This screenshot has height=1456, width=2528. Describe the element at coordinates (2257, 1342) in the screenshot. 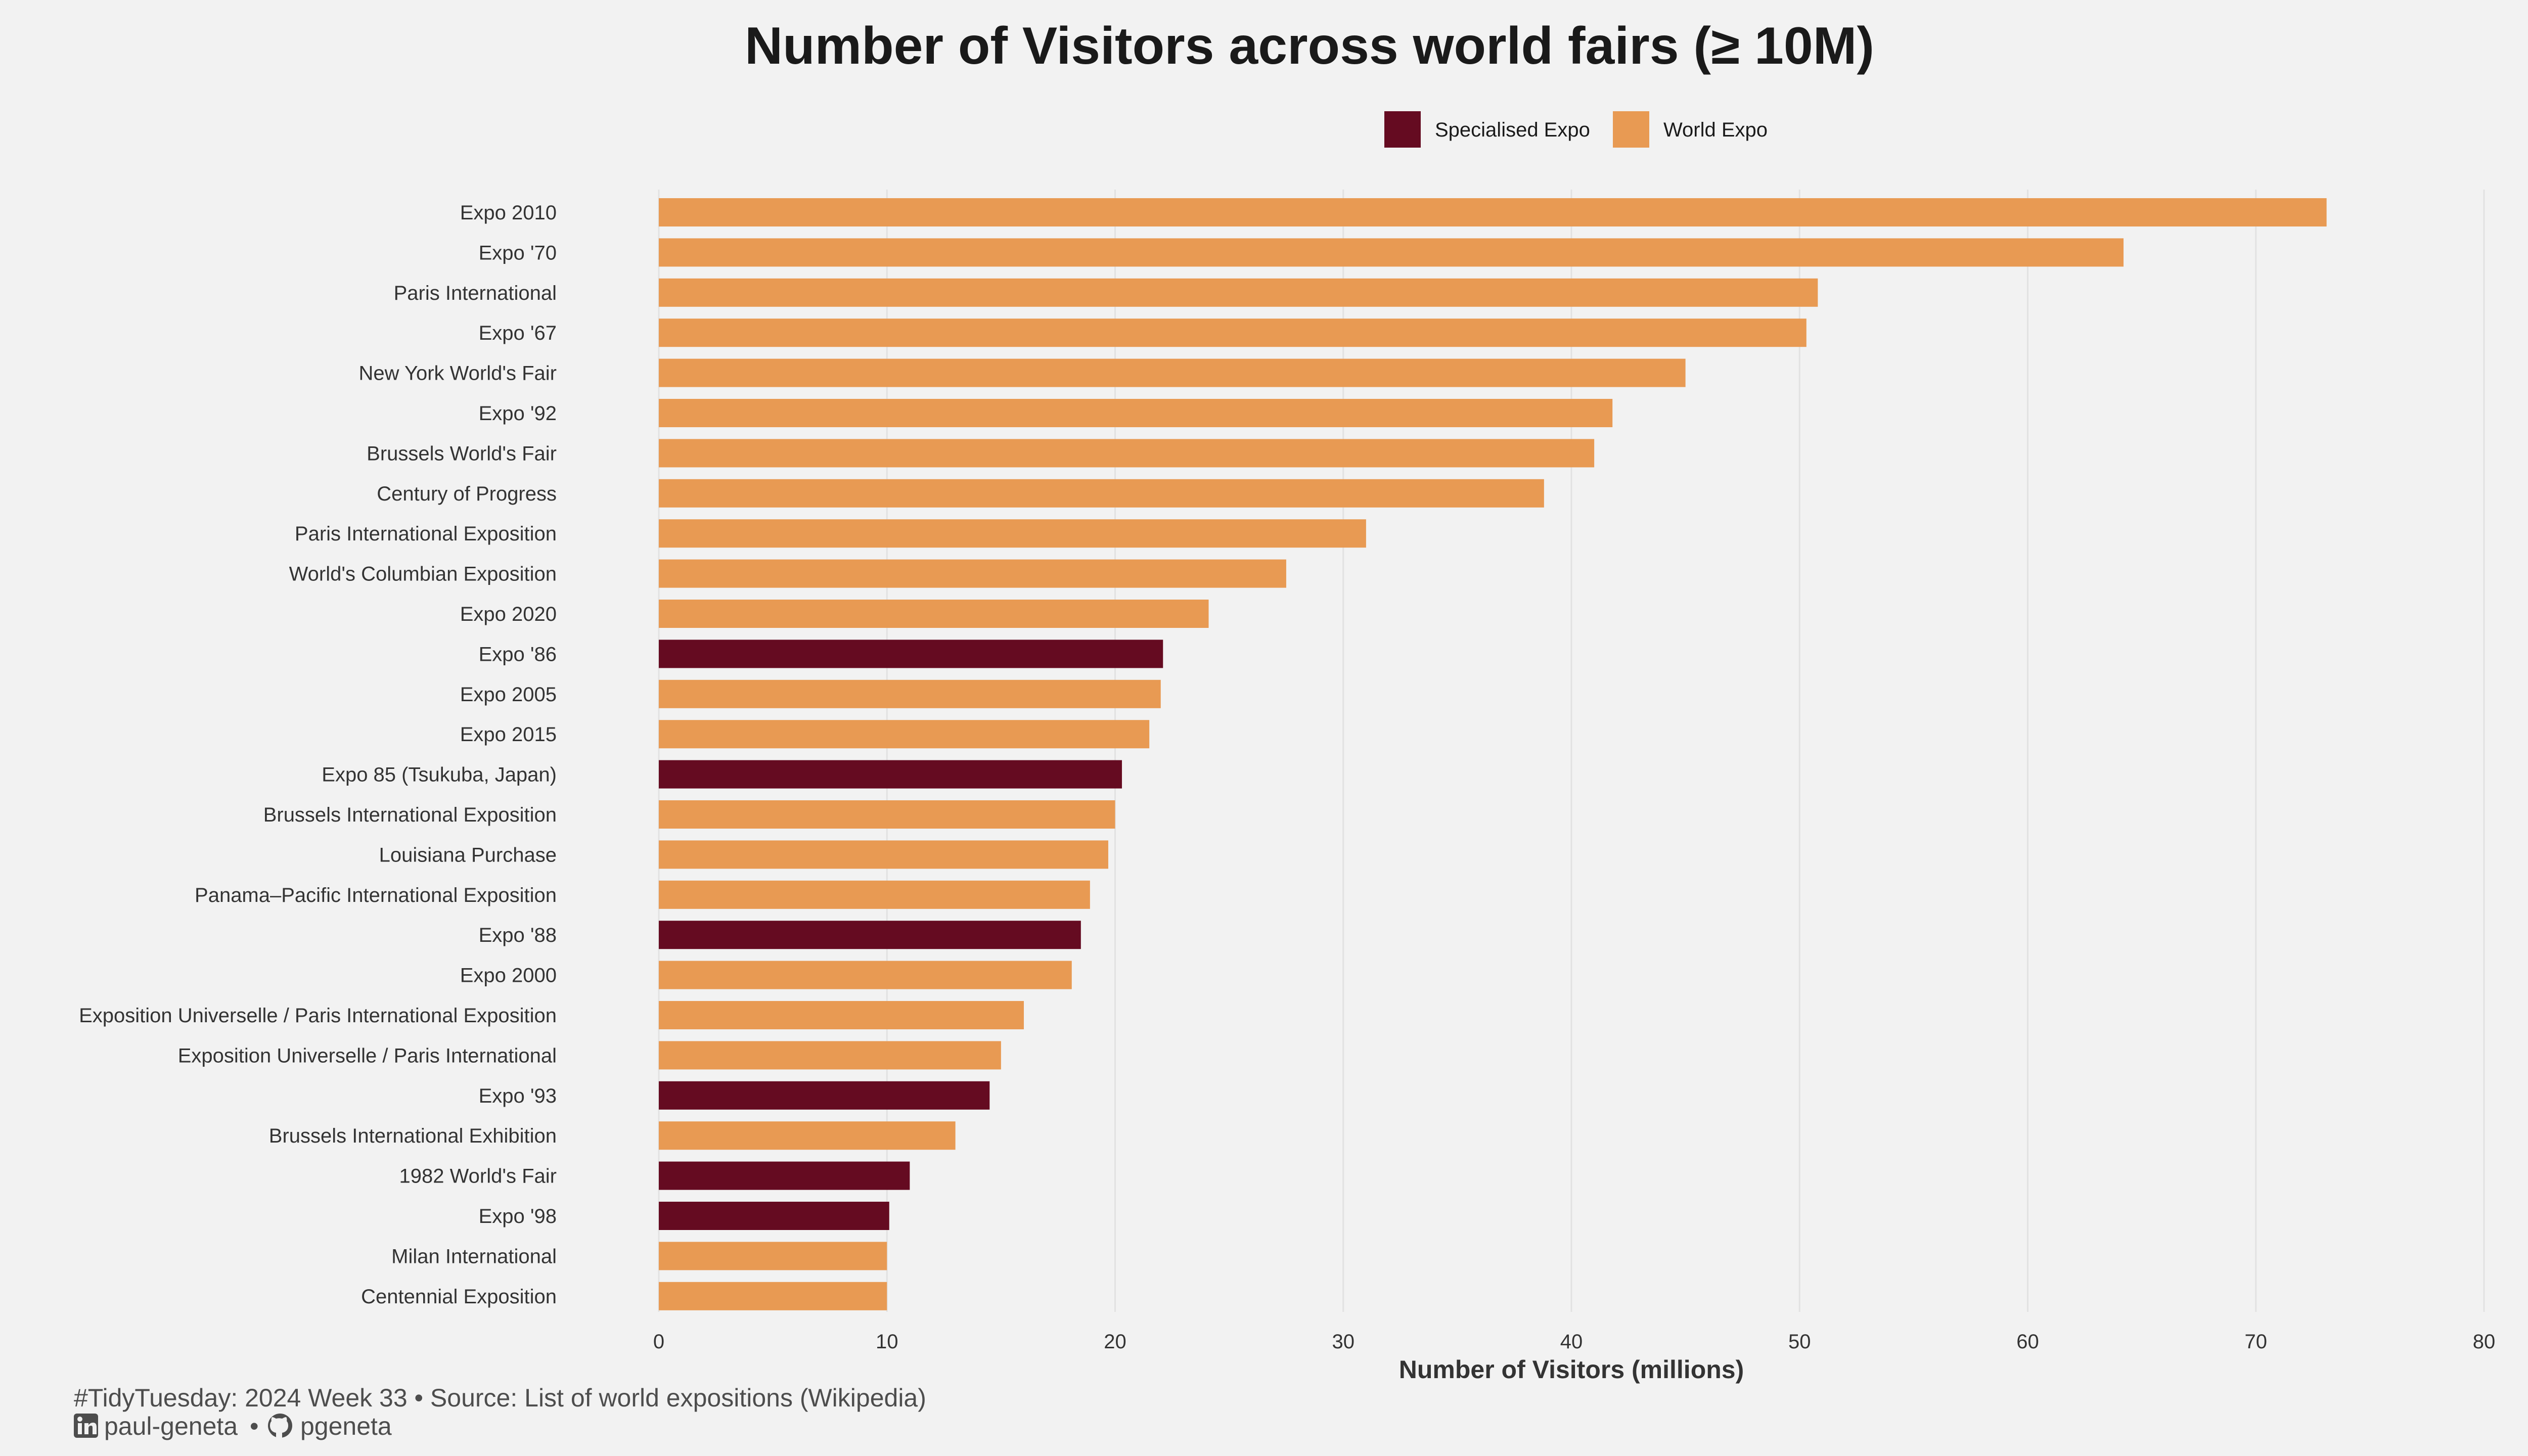

I see `x-tick-label: 70` at that location.